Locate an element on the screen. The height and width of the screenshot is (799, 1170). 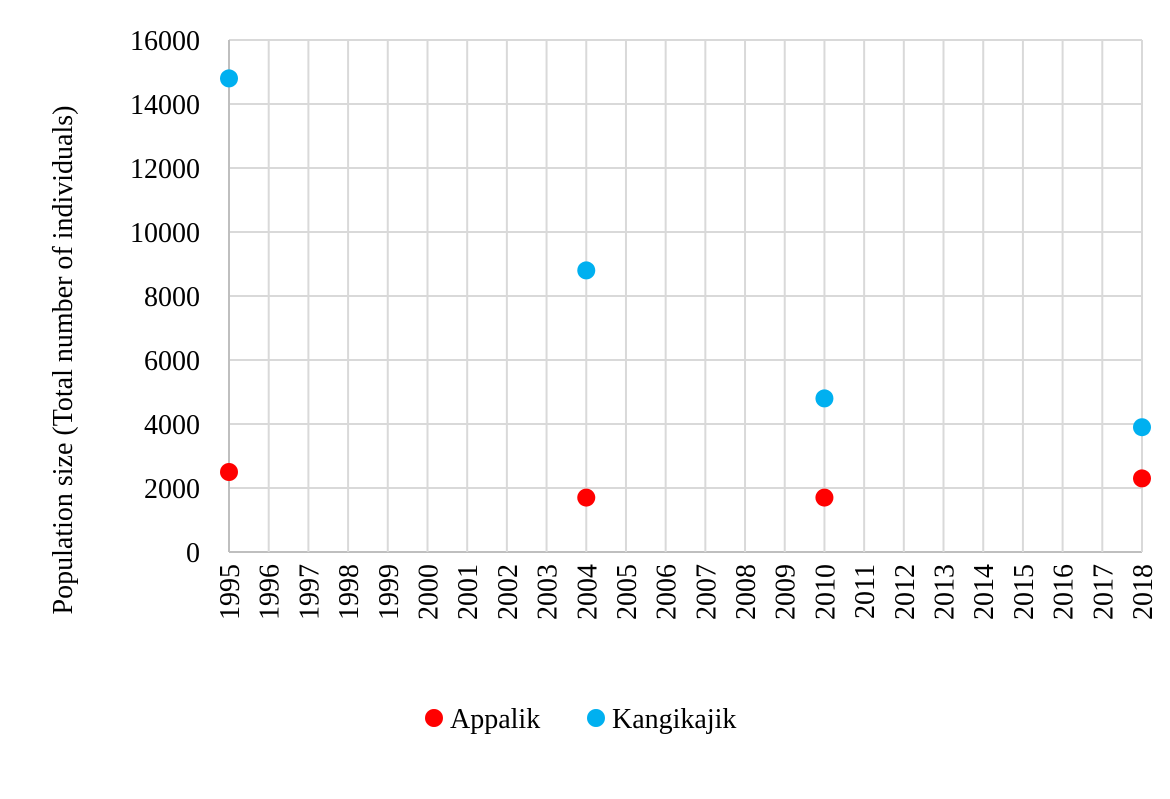
legend-marker-kangikajik is located at coordinates (596, 718).